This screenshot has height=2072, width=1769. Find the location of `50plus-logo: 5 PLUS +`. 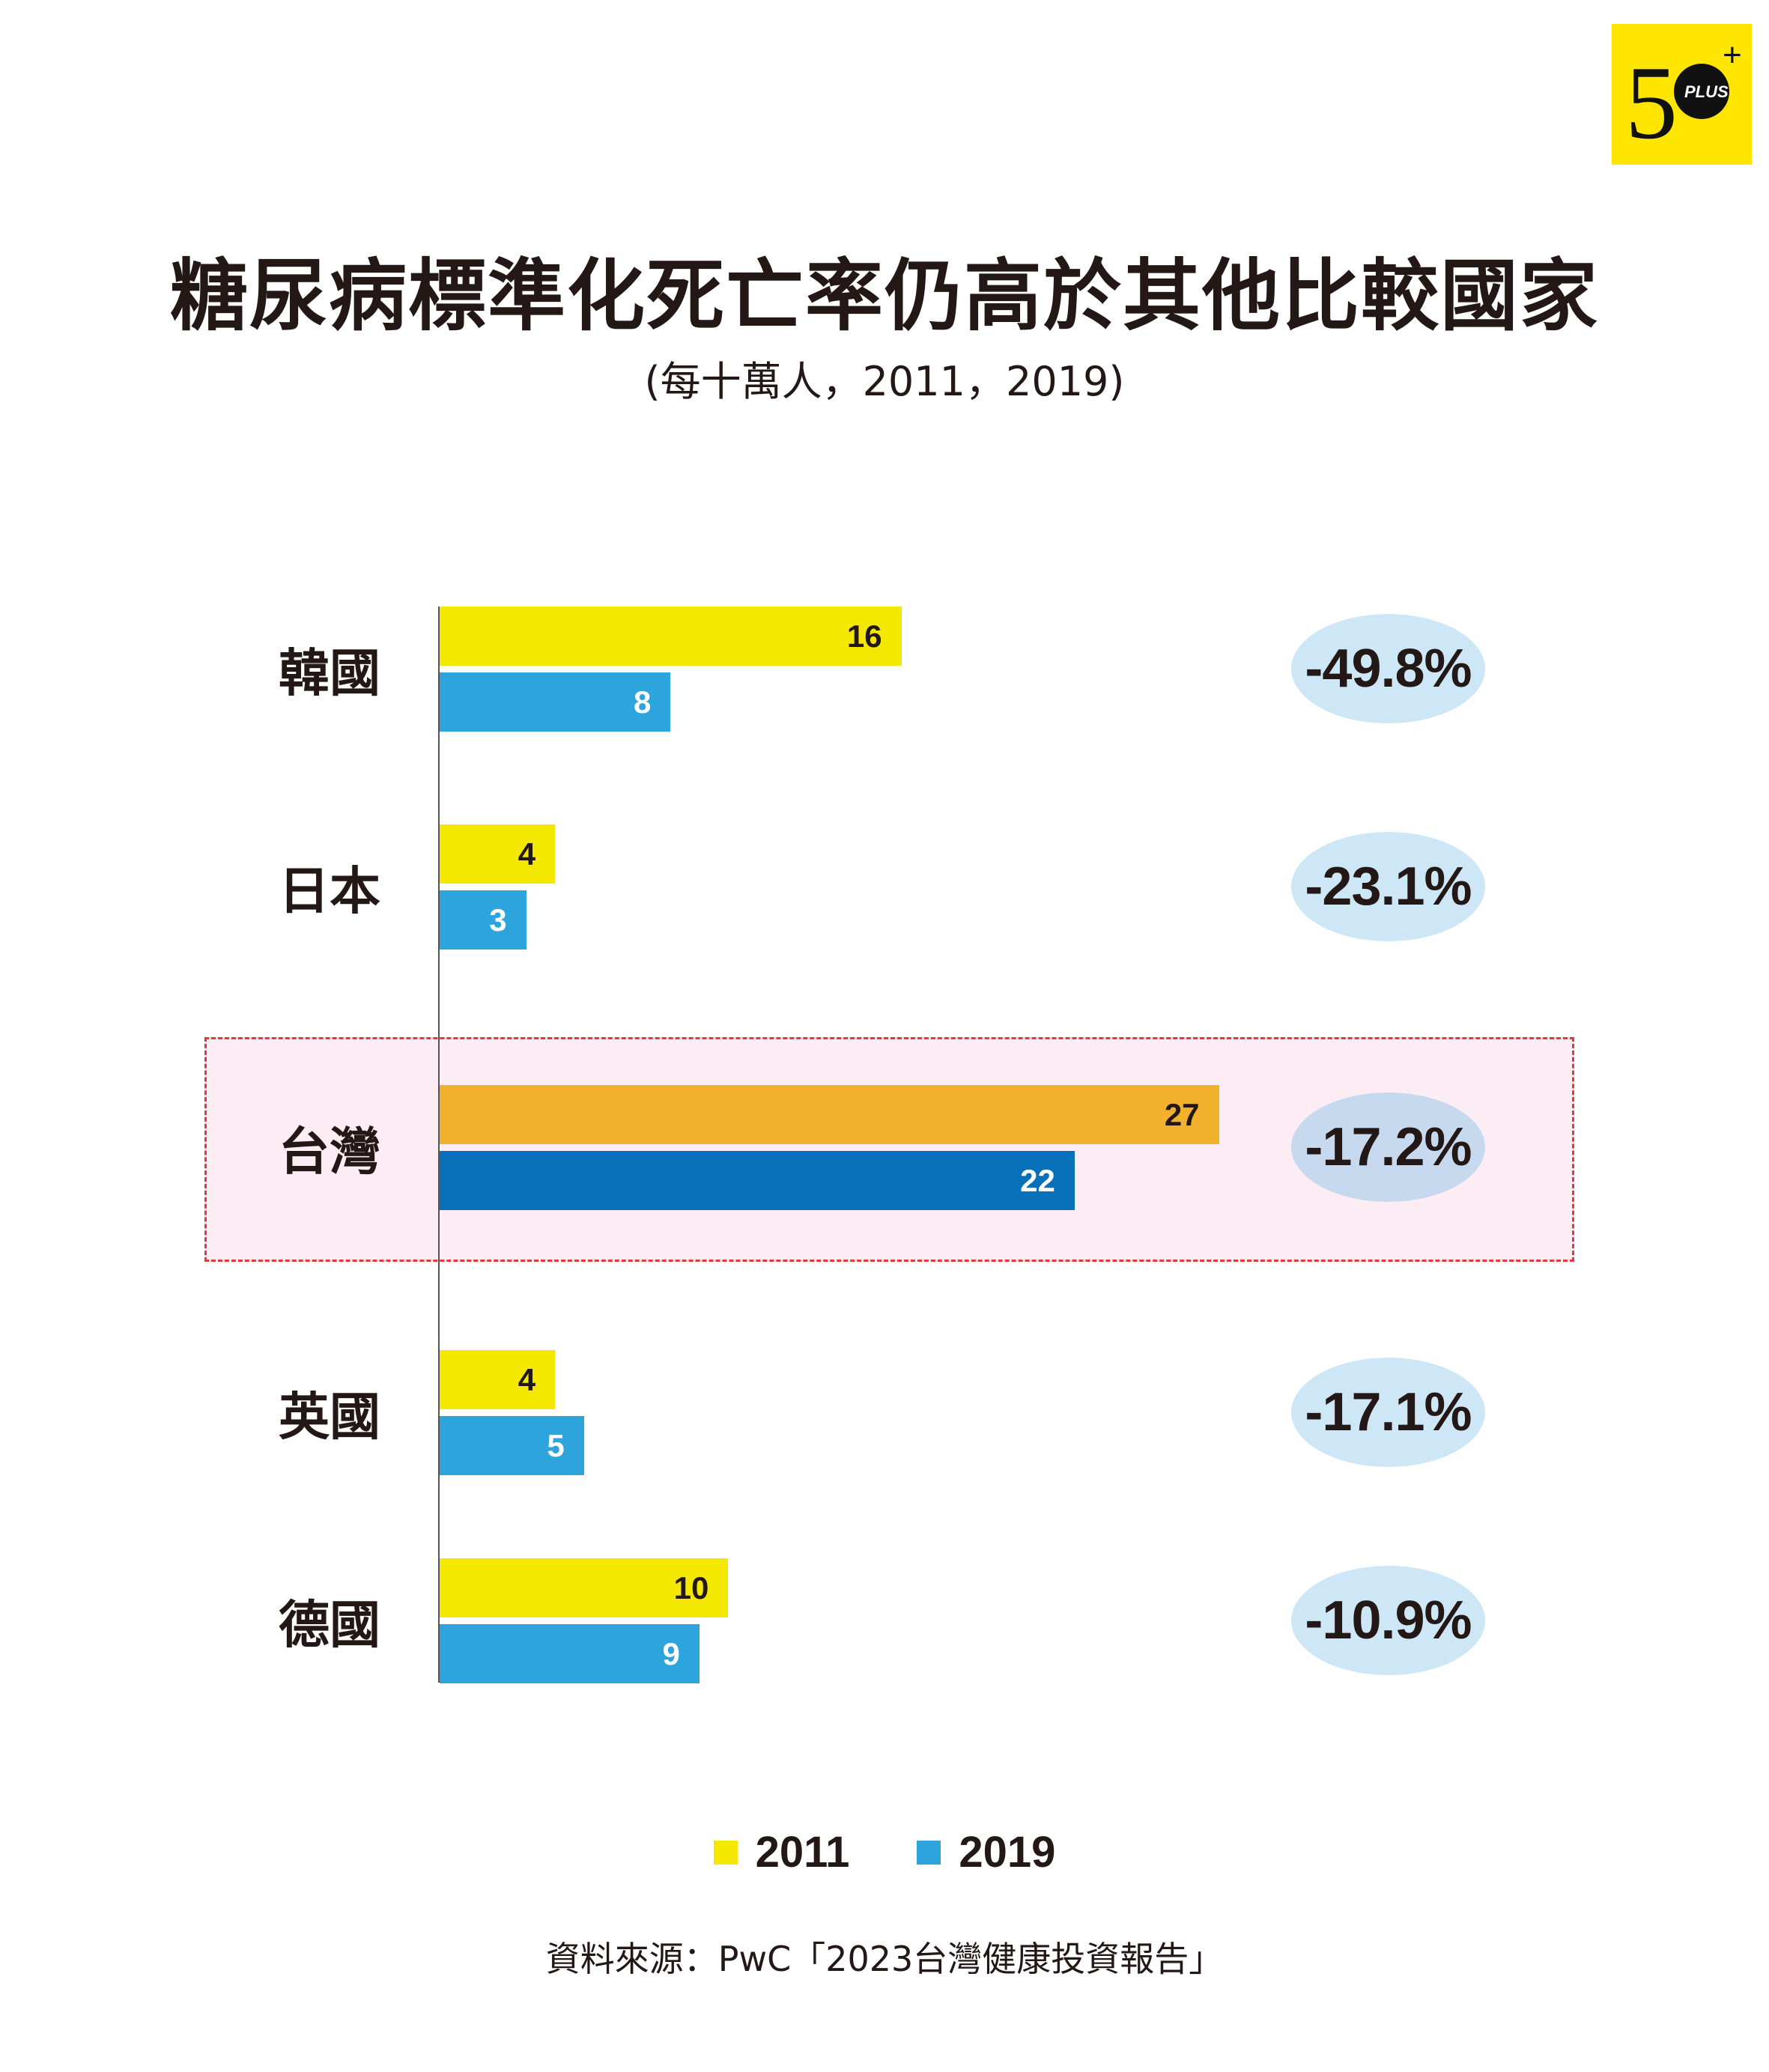

50plus-logo: 5 PLUS + is located at coordinates (1682, 94).